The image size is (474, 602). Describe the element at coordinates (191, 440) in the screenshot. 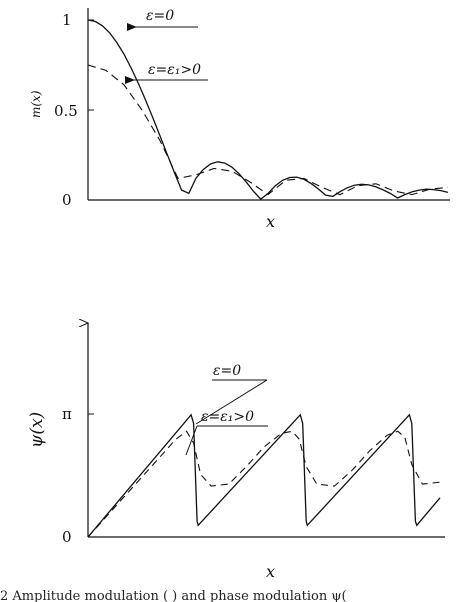

I see `annotation-pointer-bottom-dashed` at that location.